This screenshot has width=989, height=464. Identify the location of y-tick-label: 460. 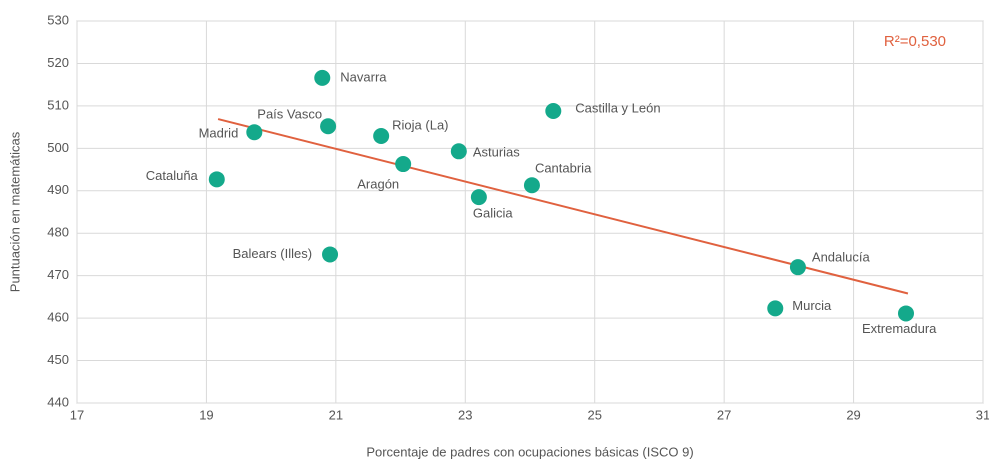
(58, 317).